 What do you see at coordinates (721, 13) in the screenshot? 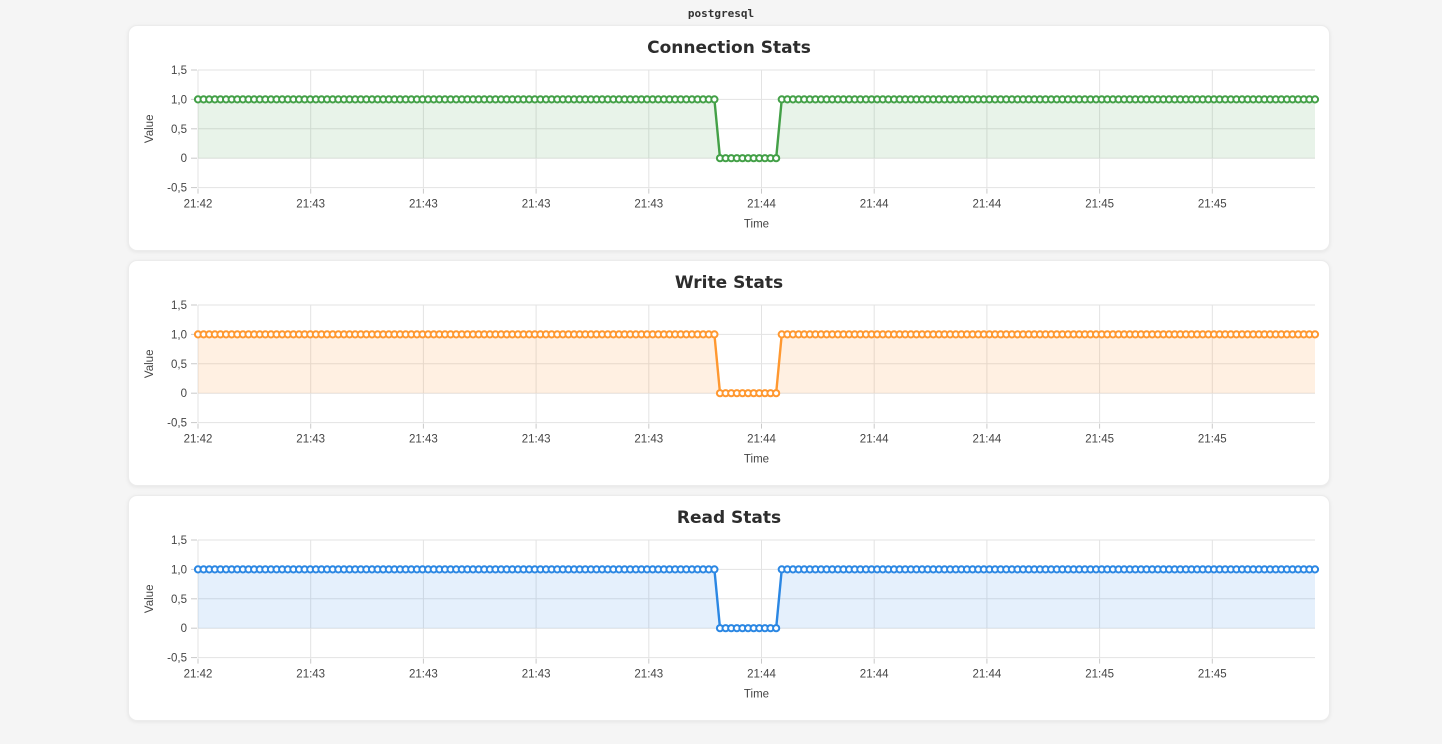
I see `page-title: postgresql` at bounding box center [721, 13].